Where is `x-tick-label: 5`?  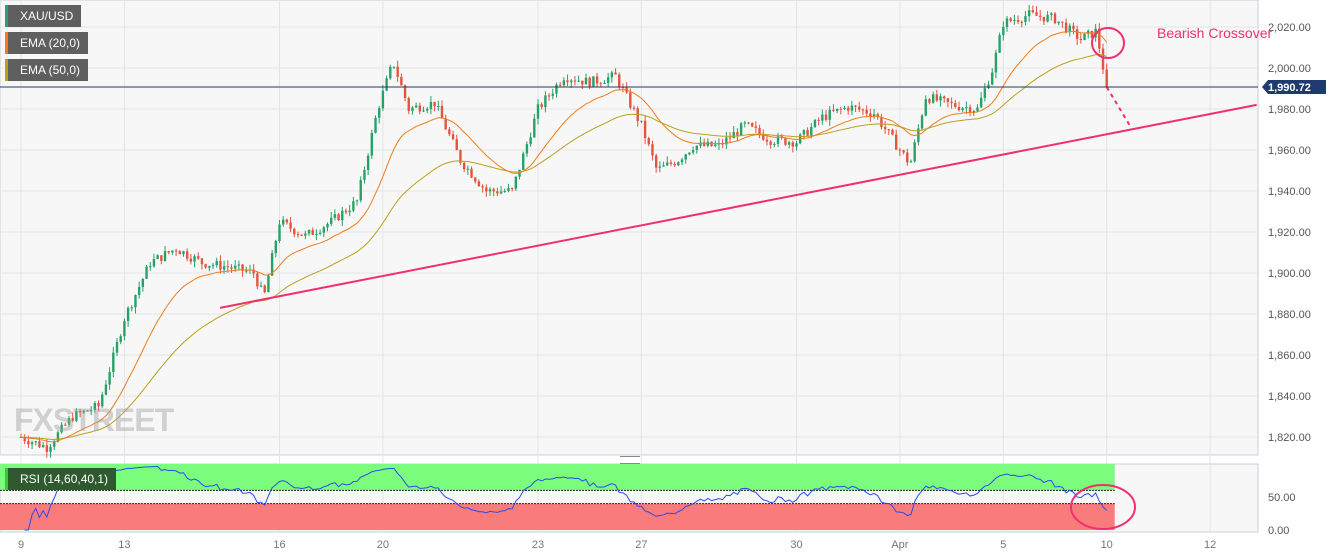 x-tick-label: 5 is located at coordinates (1003, 545).